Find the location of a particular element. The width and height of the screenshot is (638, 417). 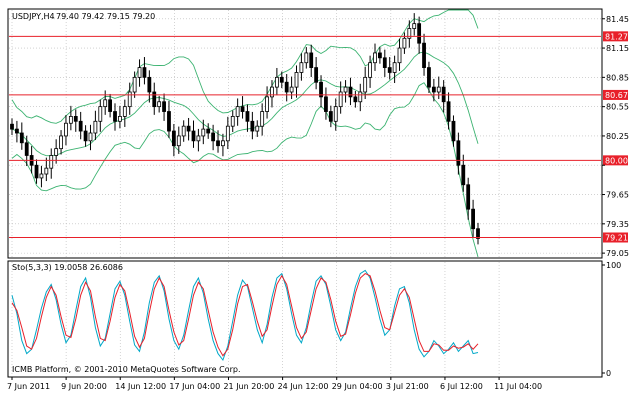

price-tick-label: 80.55 is located at coordinates (617, 107).